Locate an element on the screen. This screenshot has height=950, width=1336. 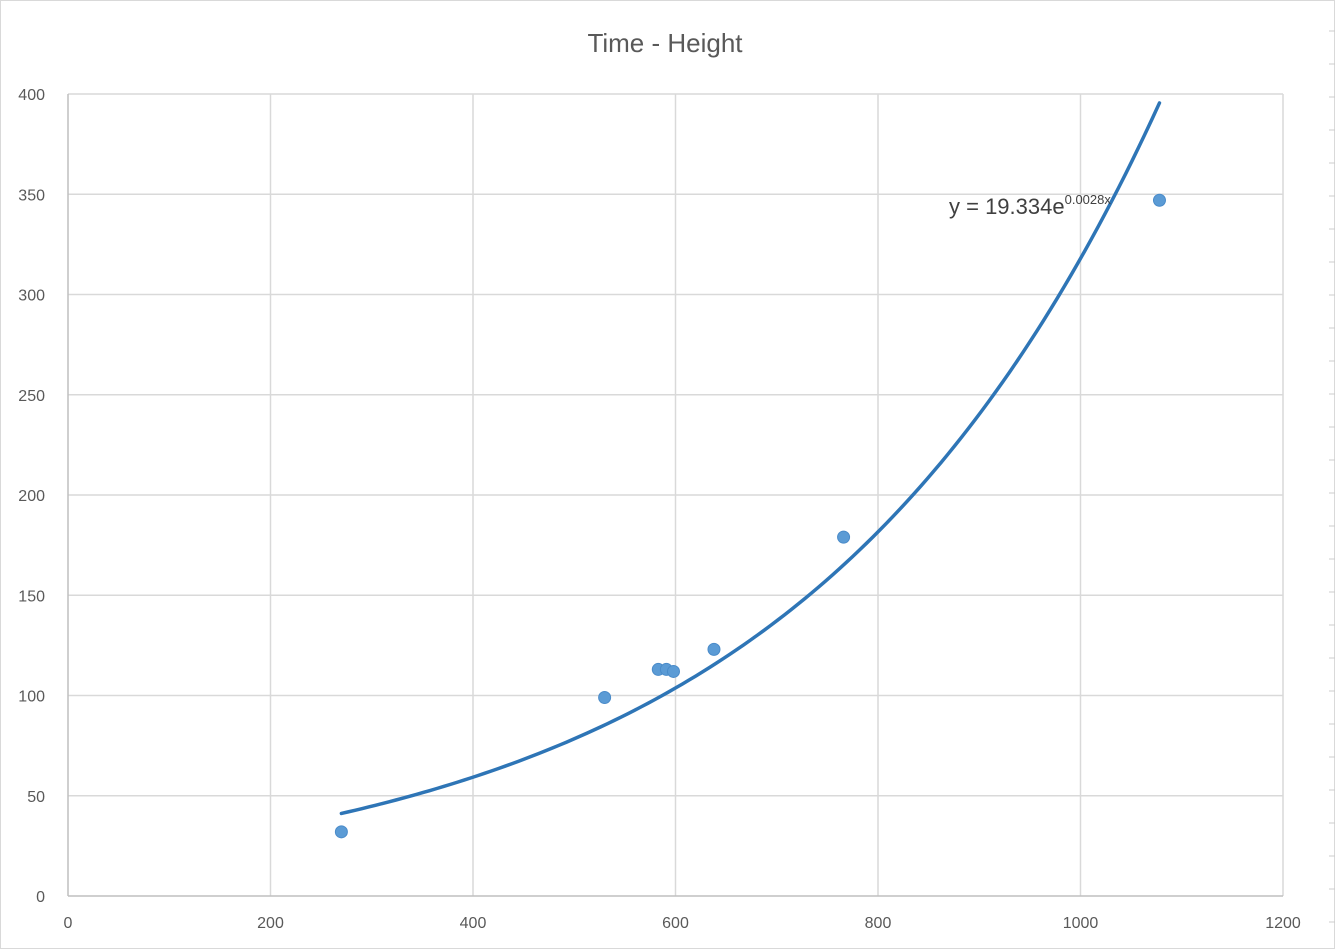
trendline-equation-exponent: 0.0028x is located at coordinates (1088, 199).